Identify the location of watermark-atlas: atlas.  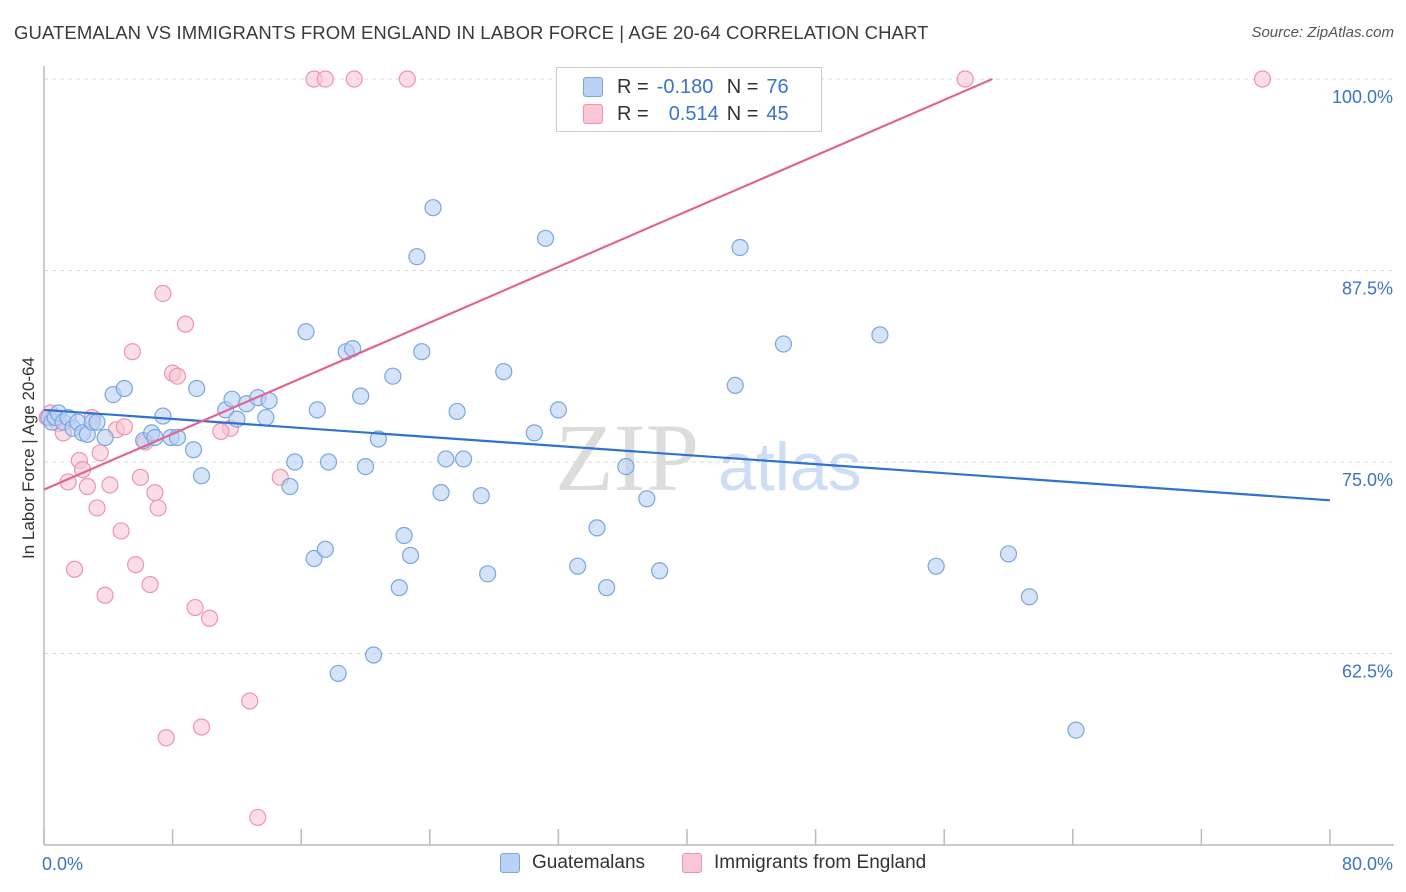
(790, 467).